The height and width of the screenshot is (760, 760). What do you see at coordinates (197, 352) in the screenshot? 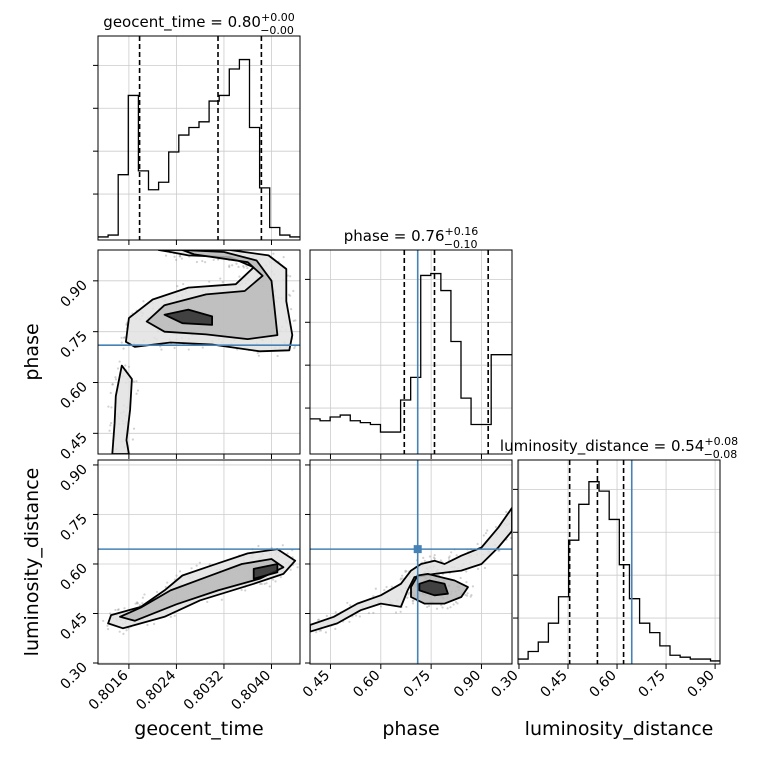
I see `2d-panel-phase-vs-geocent_time` at bounding box center [197, 352].